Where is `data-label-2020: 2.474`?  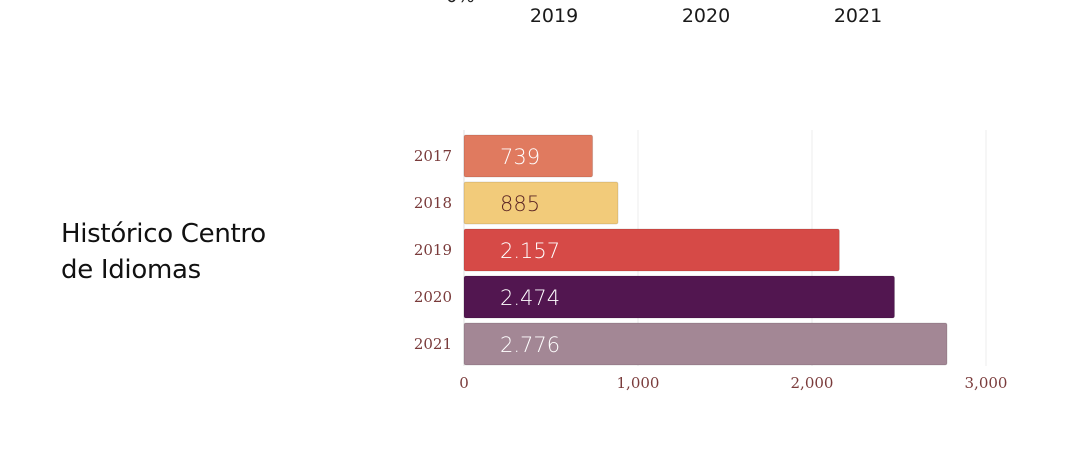
data-label-2020: 2.474 is located at coordinates (530, 298).